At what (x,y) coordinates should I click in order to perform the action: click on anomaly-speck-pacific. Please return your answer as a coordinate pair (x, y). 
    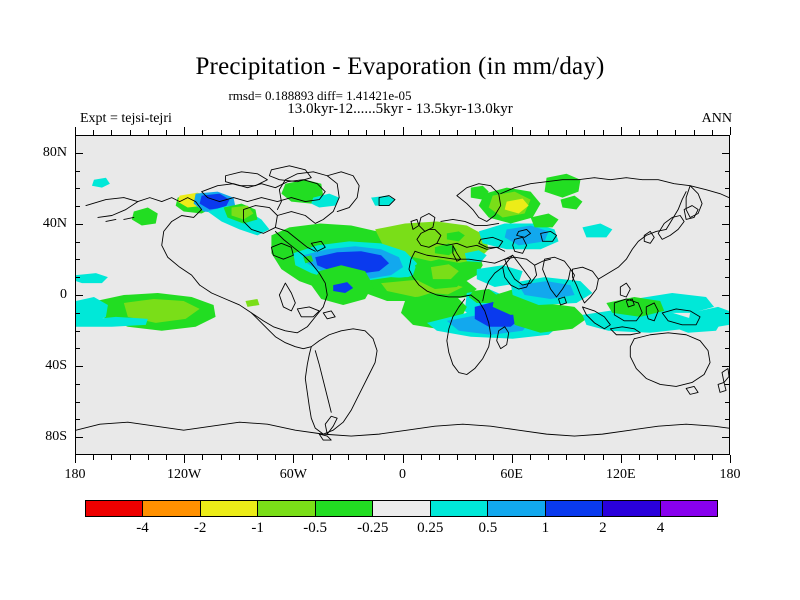
    Looking at the image, I should click on (252, 302).